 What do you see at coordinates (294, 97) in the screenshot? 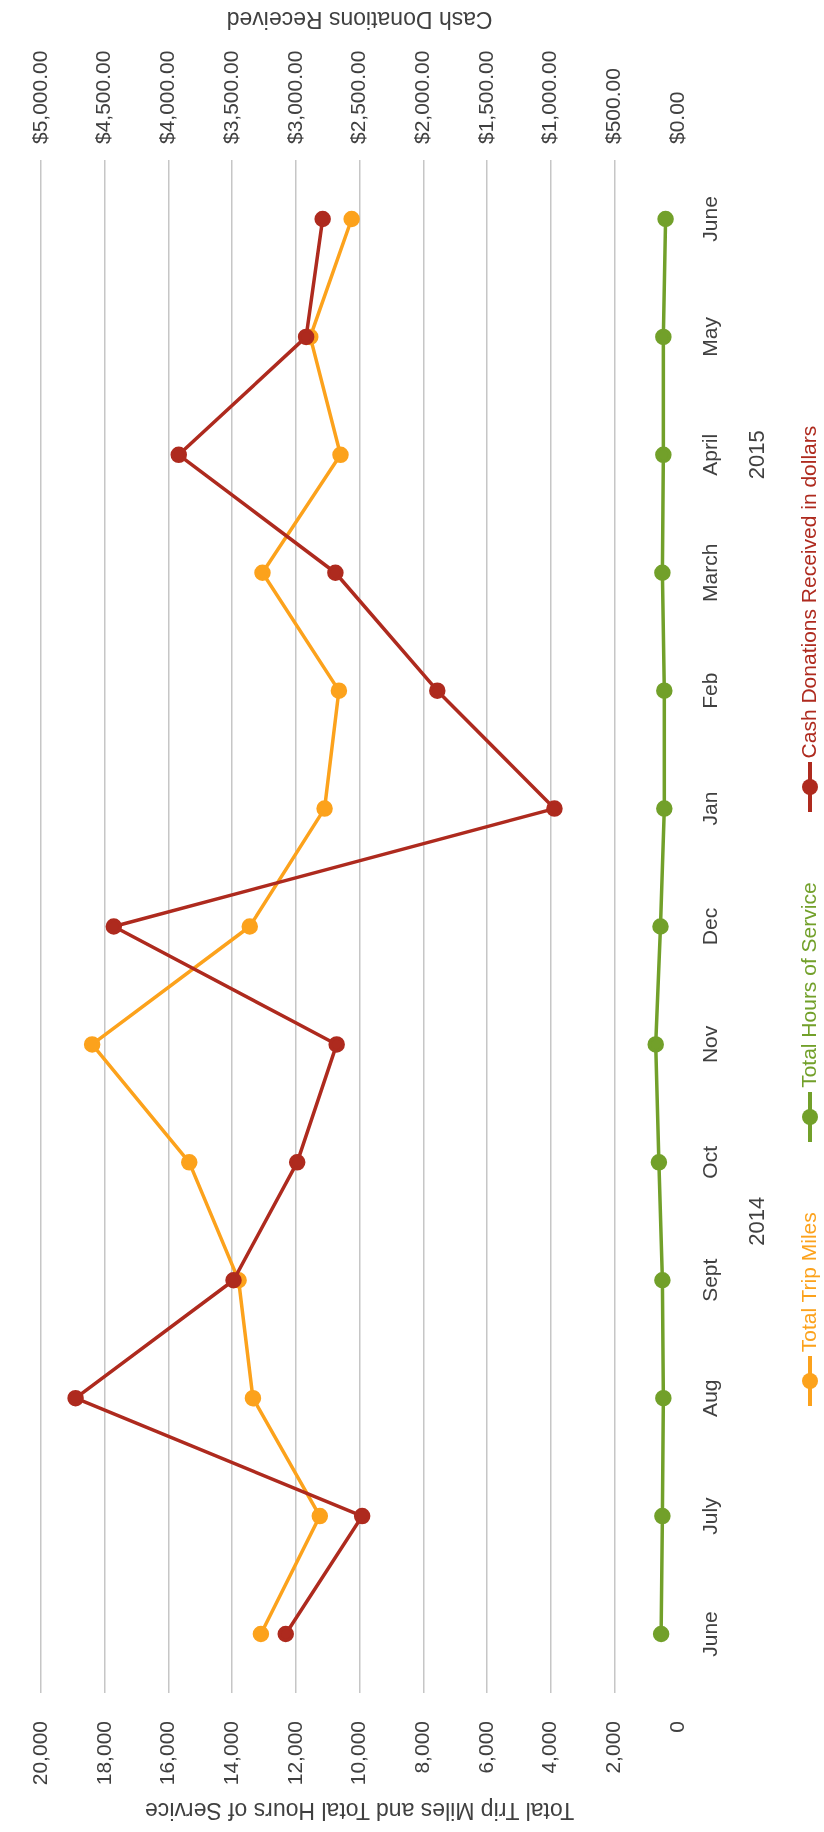
I see `x2-tick-label: $3,000.00` at bounding box center [294, 97].